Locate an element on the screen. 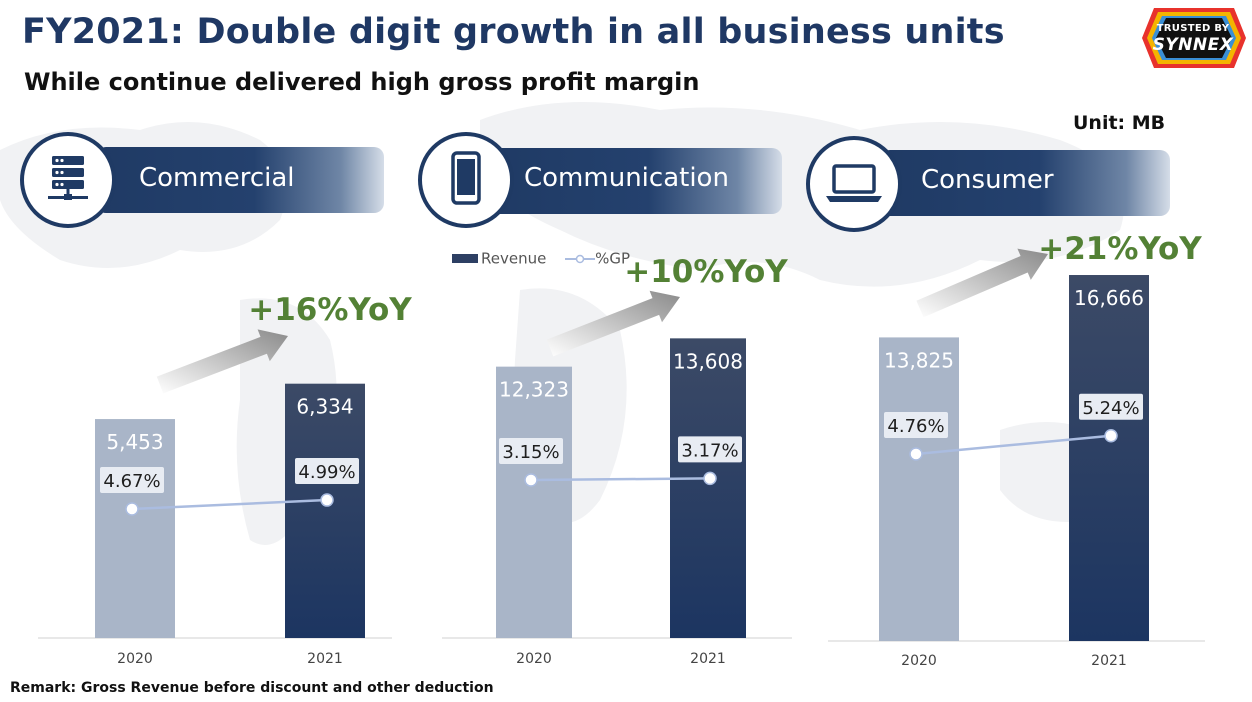 The height and width of the screenshot is (702, 1252). banner-title-communication: Communication is located at coordinates (626, 178).